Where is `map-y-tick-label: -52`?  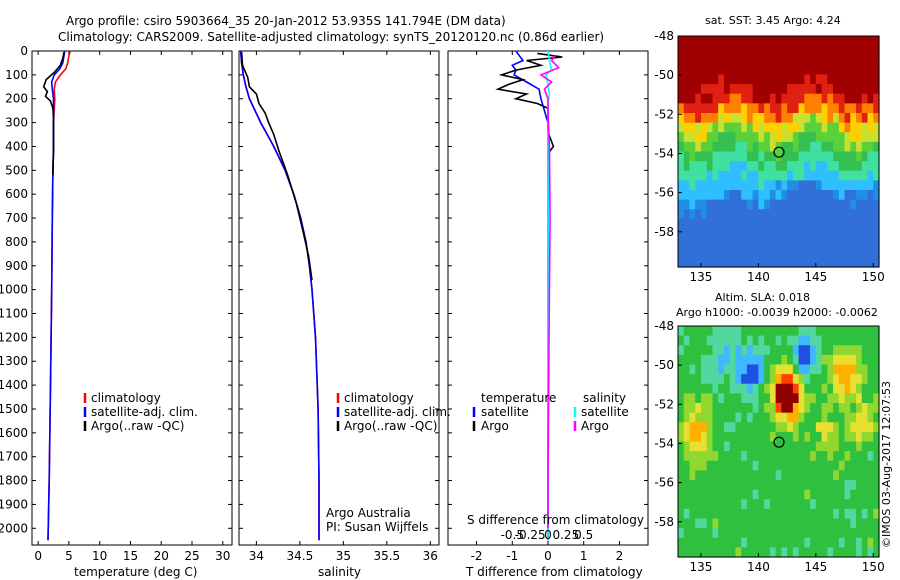
map-y-tick-label: -52 is located at coordinates (664, 114).